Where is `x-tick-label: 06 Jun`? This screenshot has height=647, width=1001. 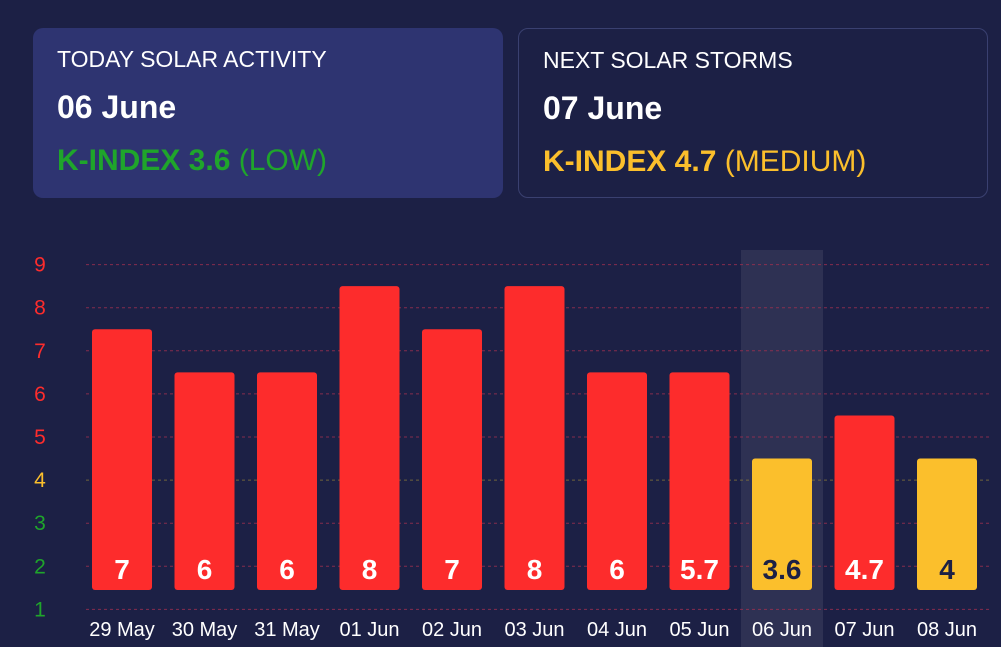 x-tick-label: 06 Jun is located at coordinates (782, 630).